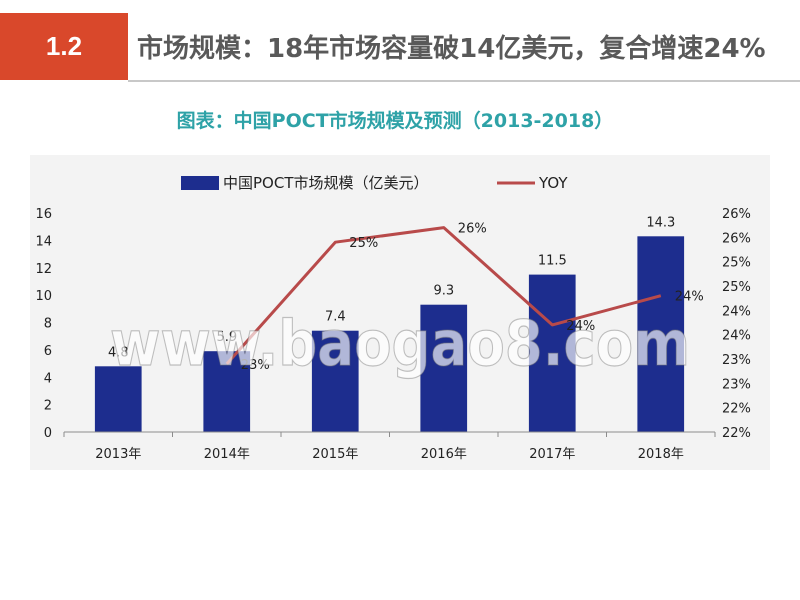  I want to click on yoy-value-label: 23%, so click(255, 365).